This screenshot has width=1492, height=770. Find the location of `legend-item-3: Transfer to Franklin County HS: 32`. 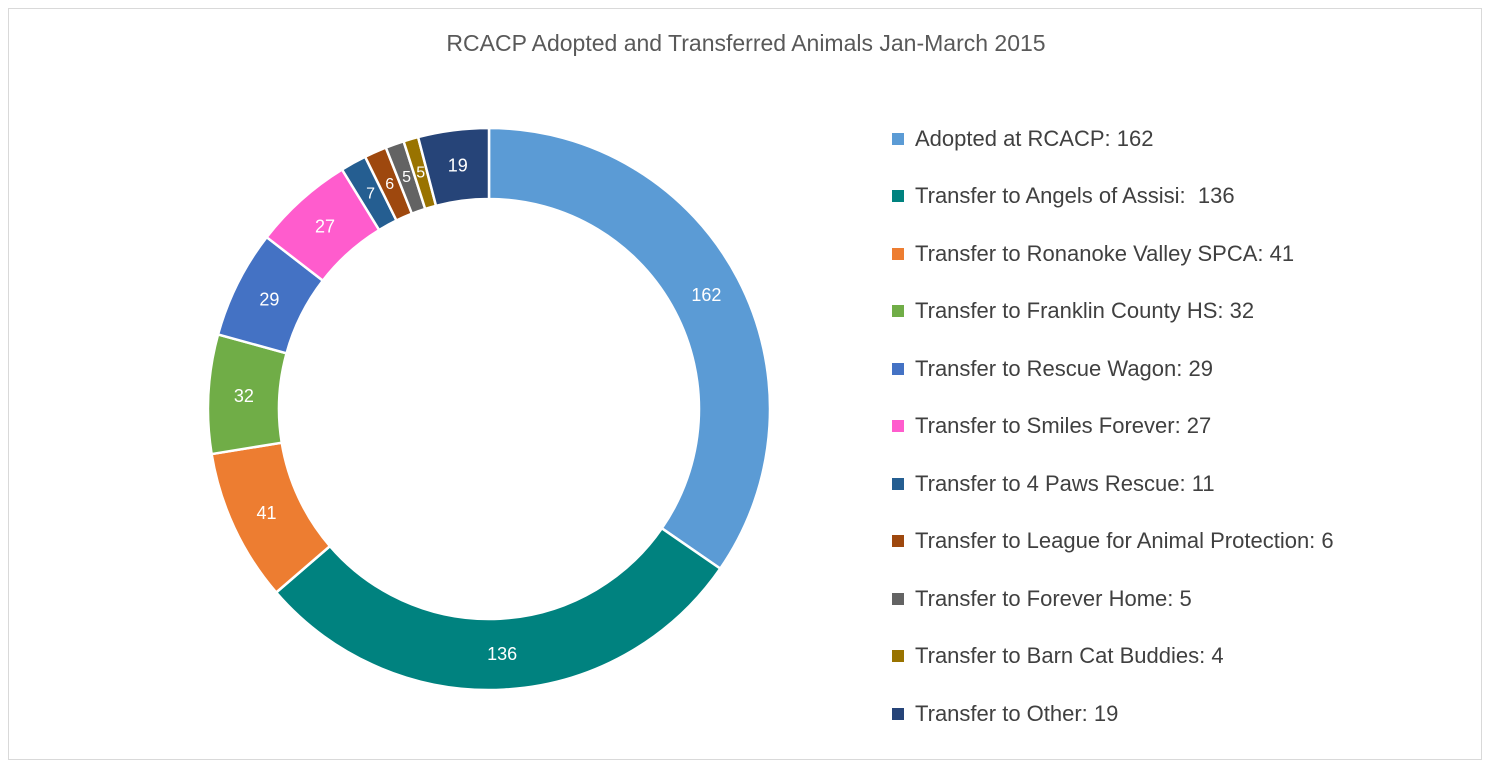

legend-item-3: Transfer to Franklin County HS: 32 is located at coordinates (1113, 312).